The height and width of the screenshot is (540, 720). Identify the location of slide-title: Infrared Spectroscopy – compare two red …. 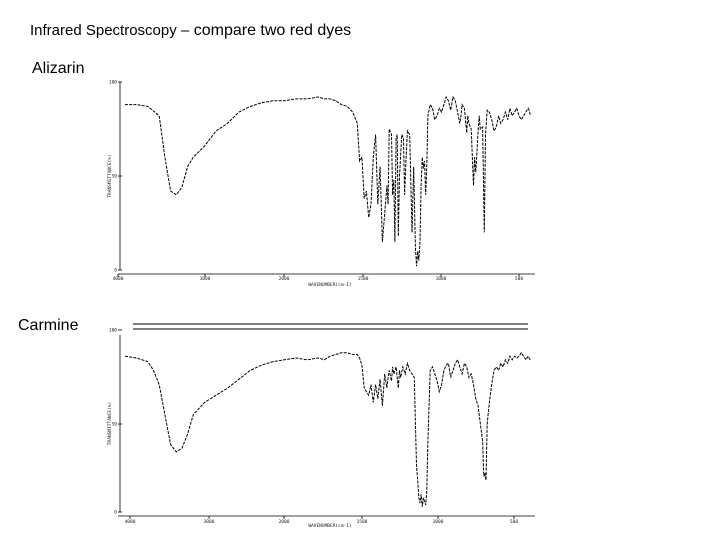
(190, 31).